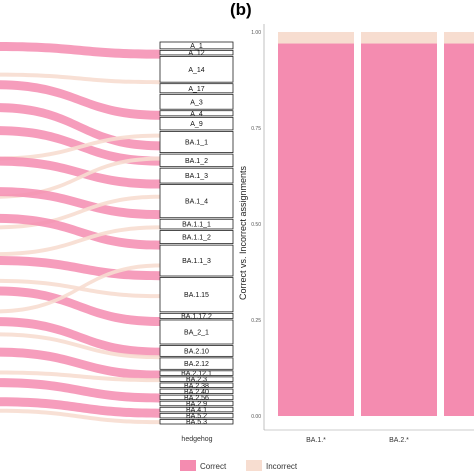  I want to click on alluvial-node-label: BA.4.1, so click(196, 410).